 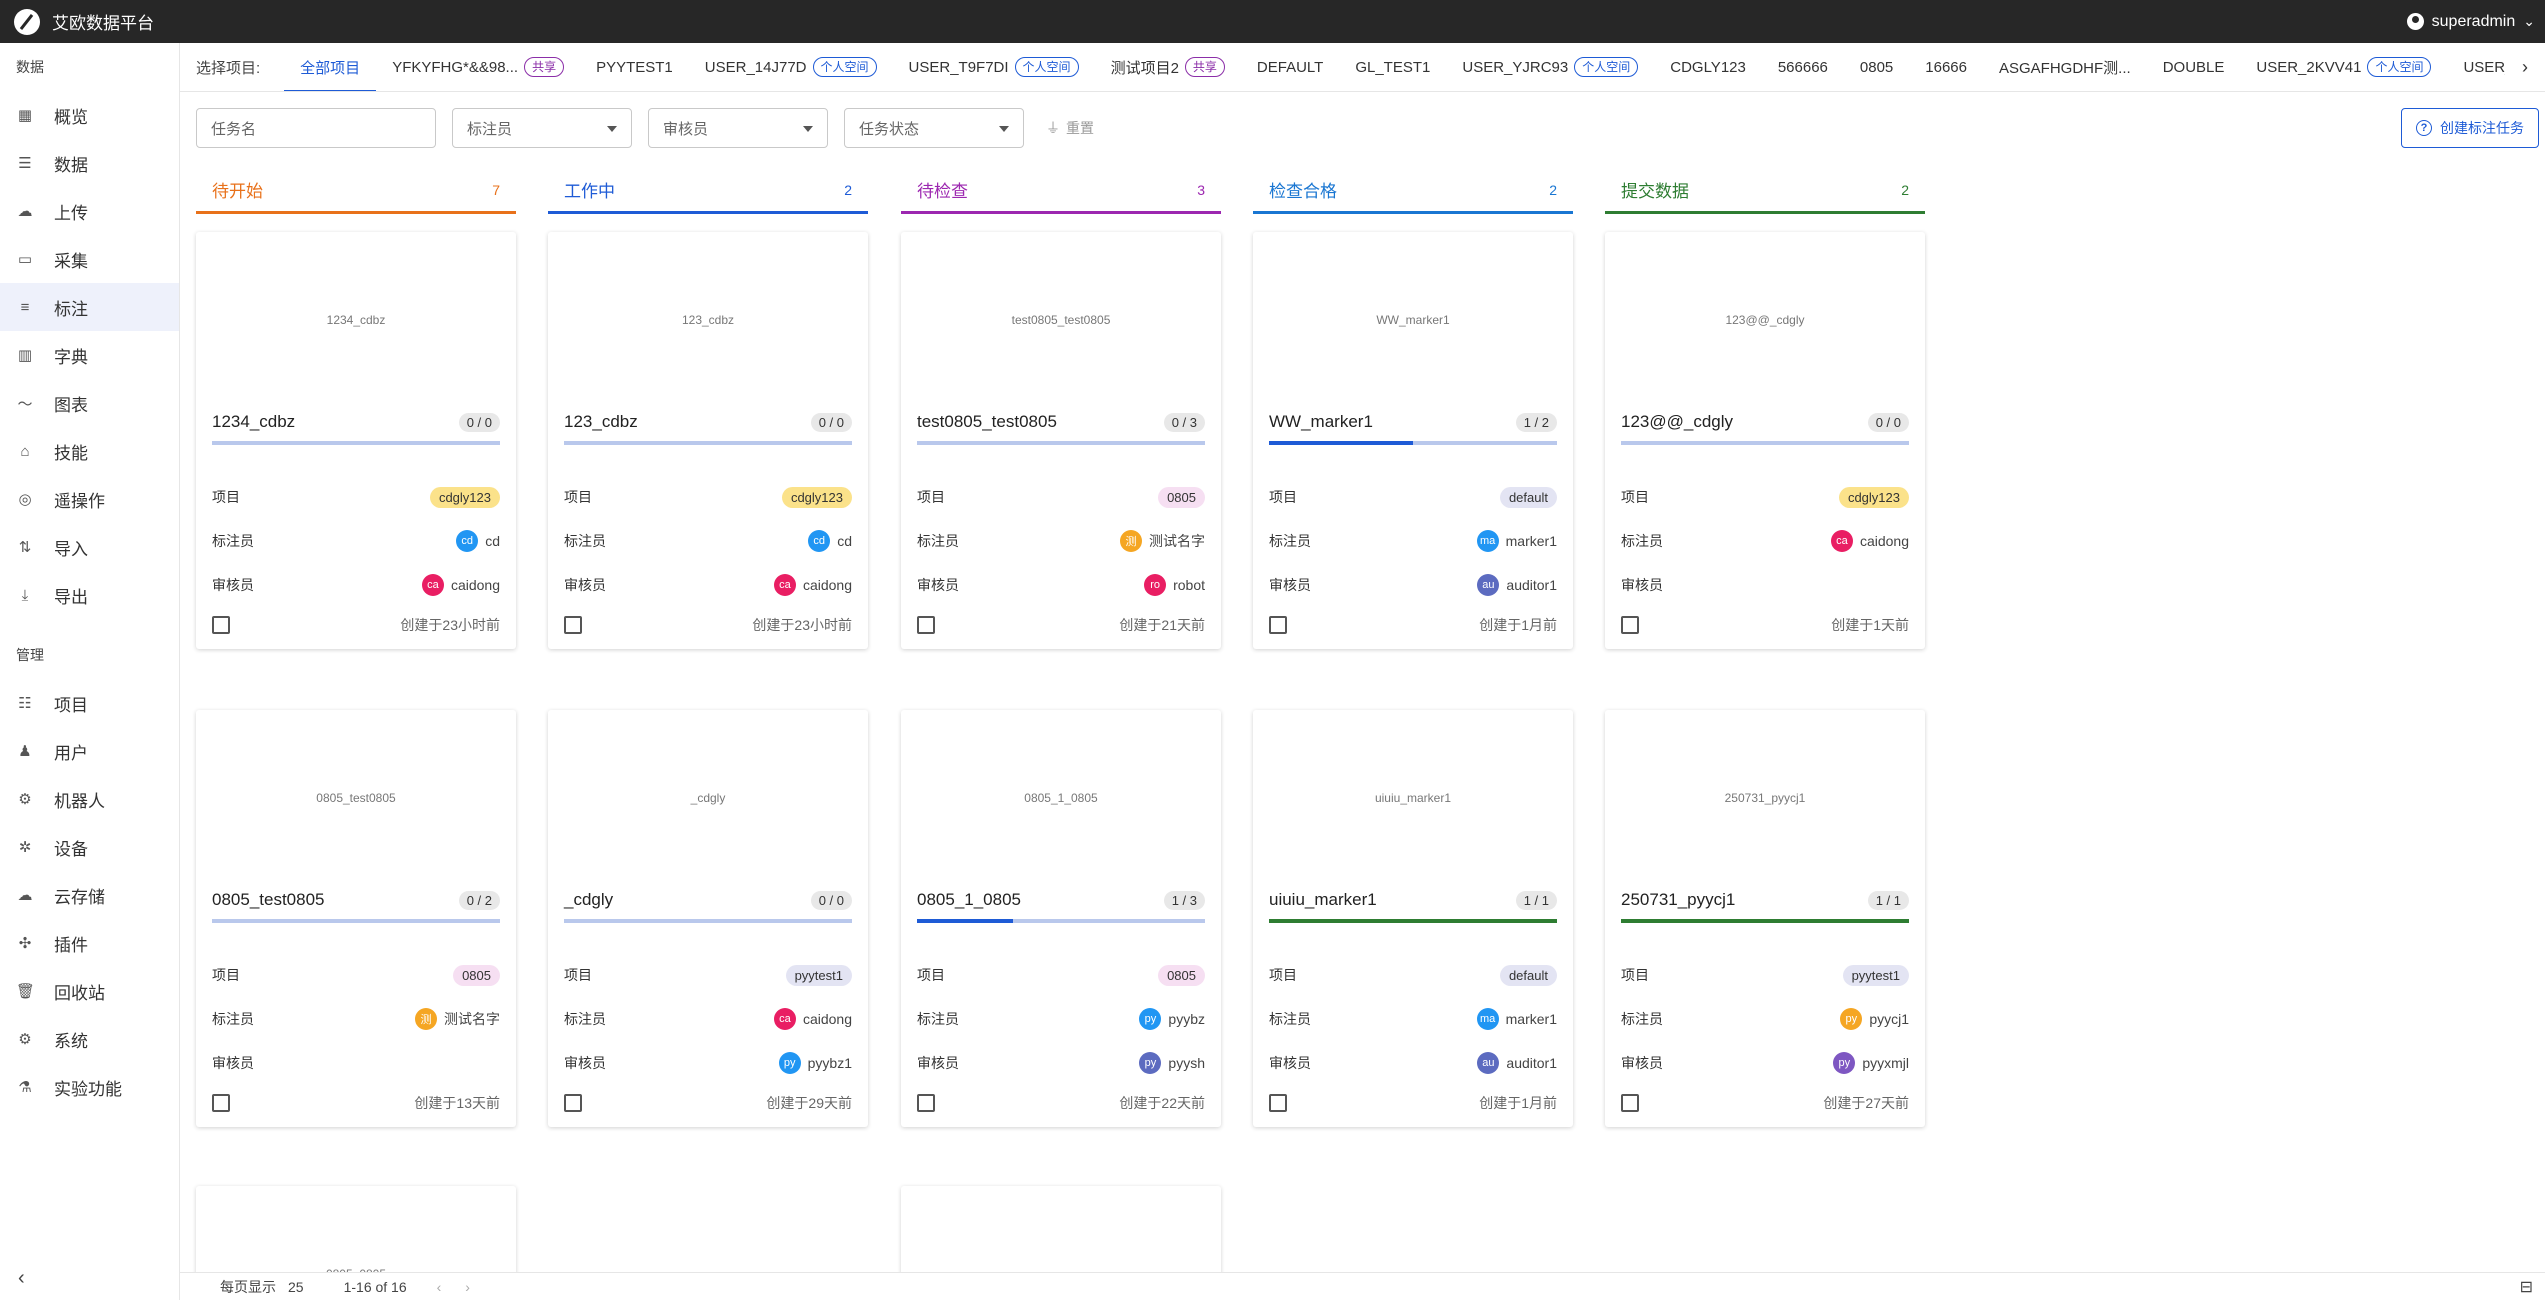 I want to click on rows-per-page-select: 25, so click(x=296, y=1286).